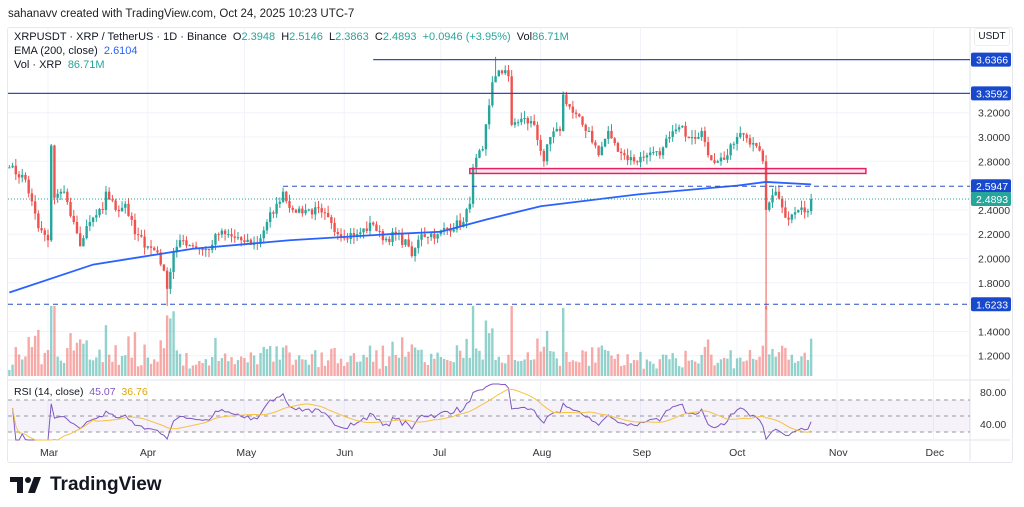 Image resolution: width=1024 pixels, height=507 pixels. Describe the element at coordinates (81, 392) in the screenshot. I see `rsi-legend: RSI (14, close) 45.07 36.76` at that location.